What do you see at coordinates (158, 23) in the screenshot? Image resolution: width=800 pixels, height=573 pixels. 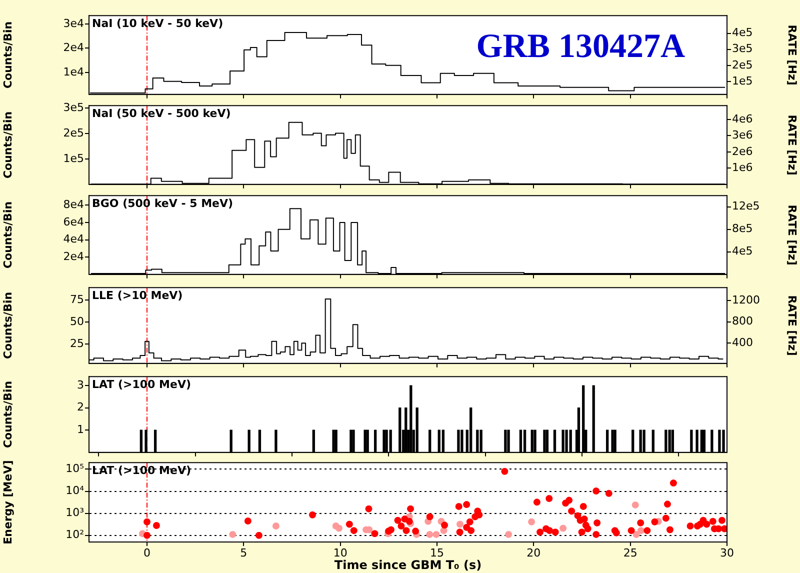 I see `chart-title: NaI (10 keV - 50 keV)` at bounding box center [158, 23].